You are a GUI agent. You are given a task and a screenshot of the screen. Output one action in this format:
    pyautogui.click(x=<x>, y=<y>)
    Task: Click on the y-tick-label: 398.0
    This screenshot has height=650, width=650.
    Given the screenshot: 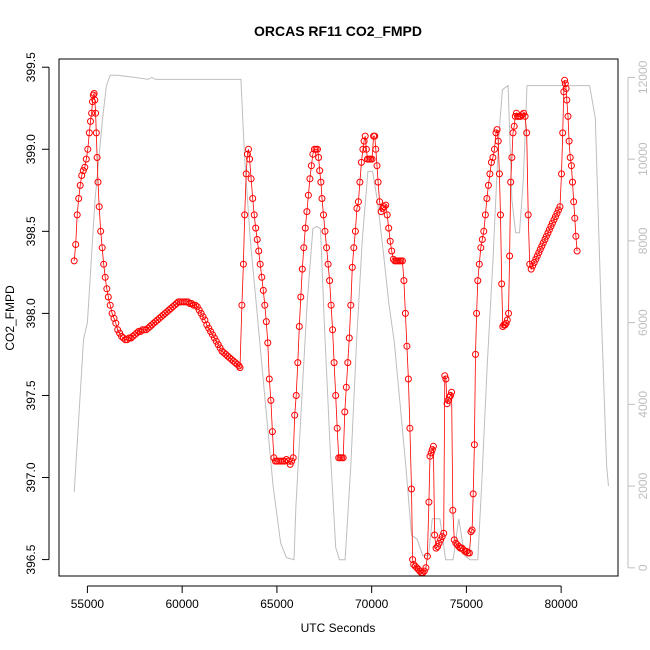 What is the action you would take?
    pyautogui.click(x=31, y=313)
    